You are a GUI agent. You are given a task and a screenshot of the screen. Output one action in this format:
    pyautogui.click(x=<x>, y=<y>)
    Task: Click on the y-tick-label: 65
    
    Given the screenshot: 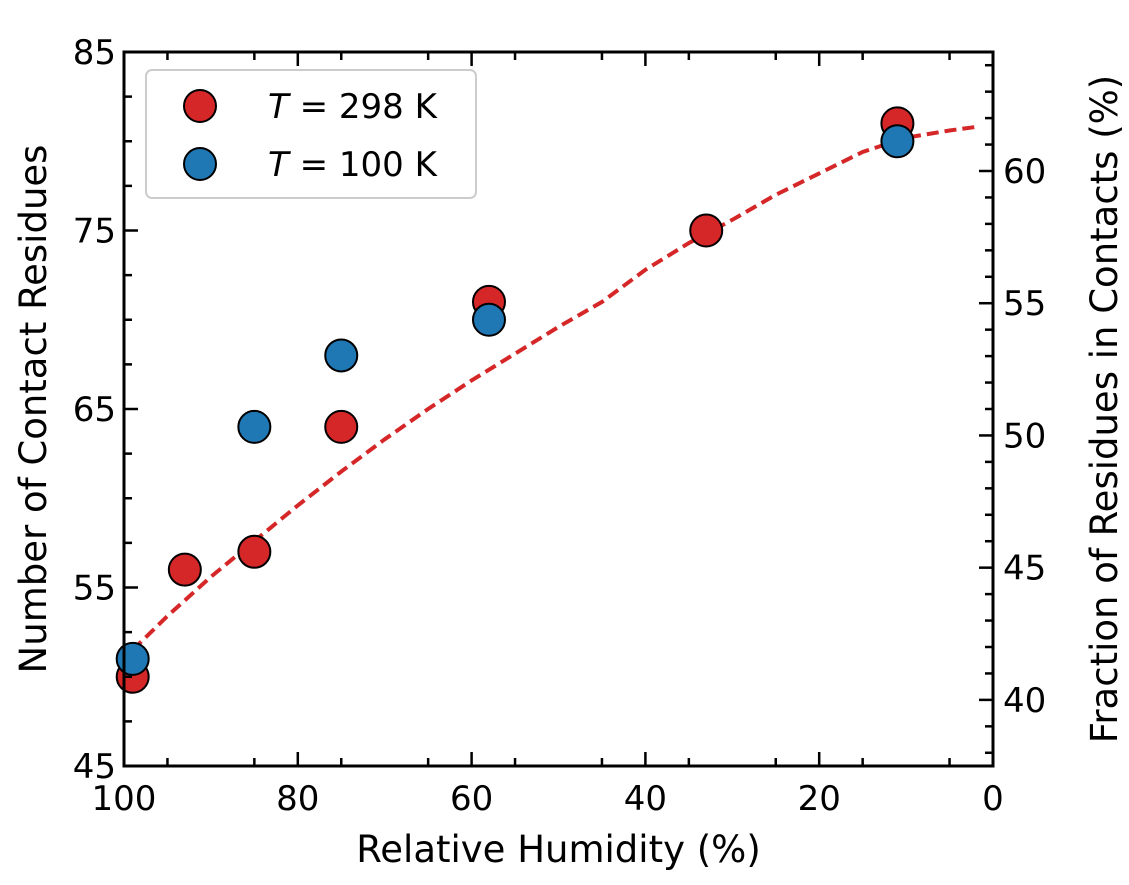 What is the action you would take?
    pyautogui.click(x=94, y=410)
    